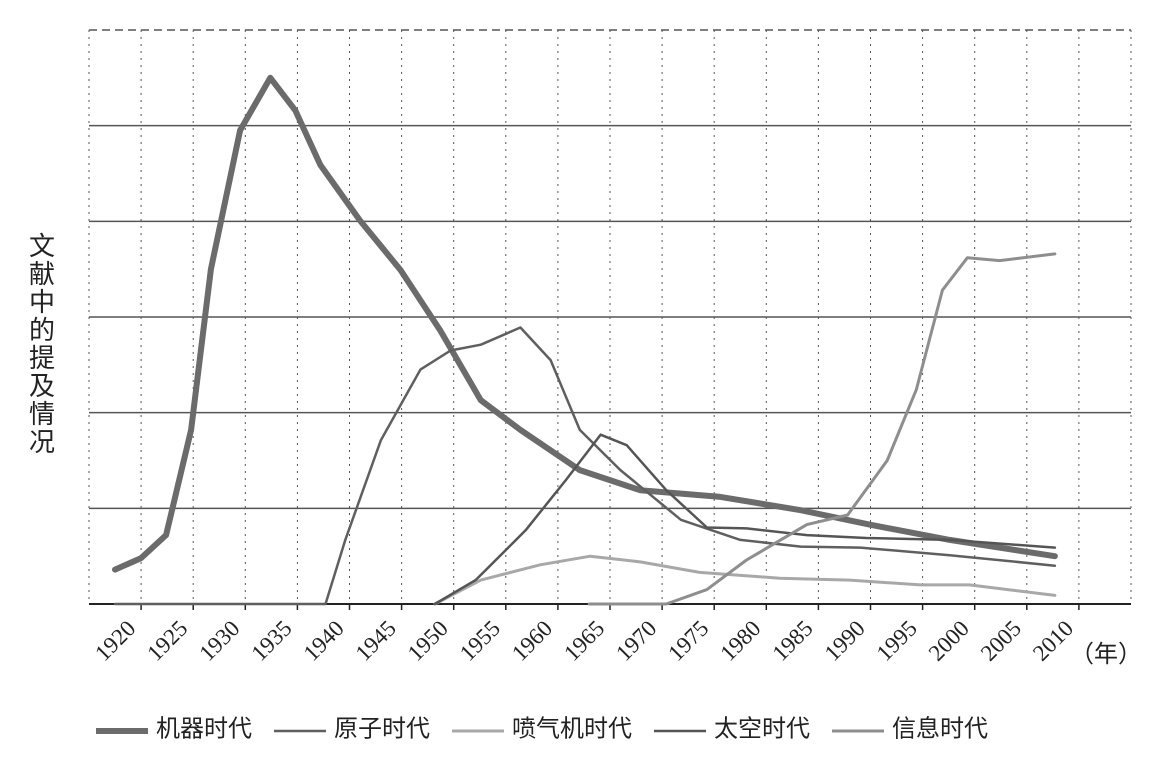  Describe the element at coordinates (636, 641) in the screenshot. I see `x-tick-label: 1970` at that location.